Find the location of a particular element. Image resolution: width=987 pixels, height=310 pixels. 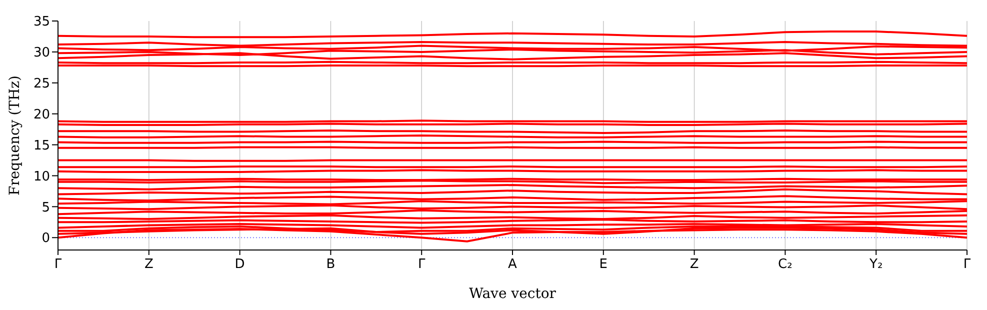

y-tick-label: 5 is located at coordinates (46, 208).